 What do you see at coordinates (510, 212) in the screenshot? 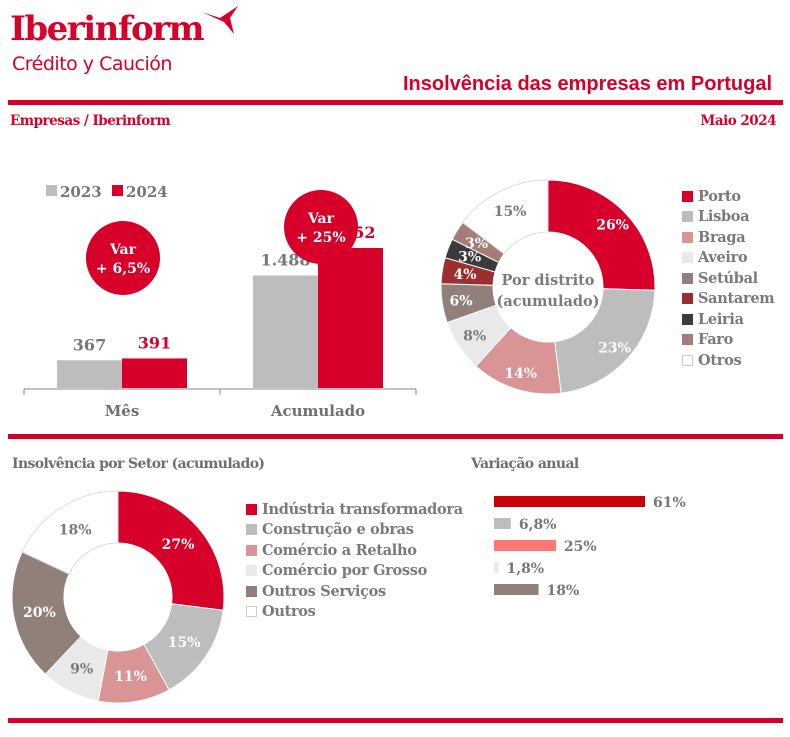
I see `district-slice-label-8: 15%` at bounding box center [510, 212].